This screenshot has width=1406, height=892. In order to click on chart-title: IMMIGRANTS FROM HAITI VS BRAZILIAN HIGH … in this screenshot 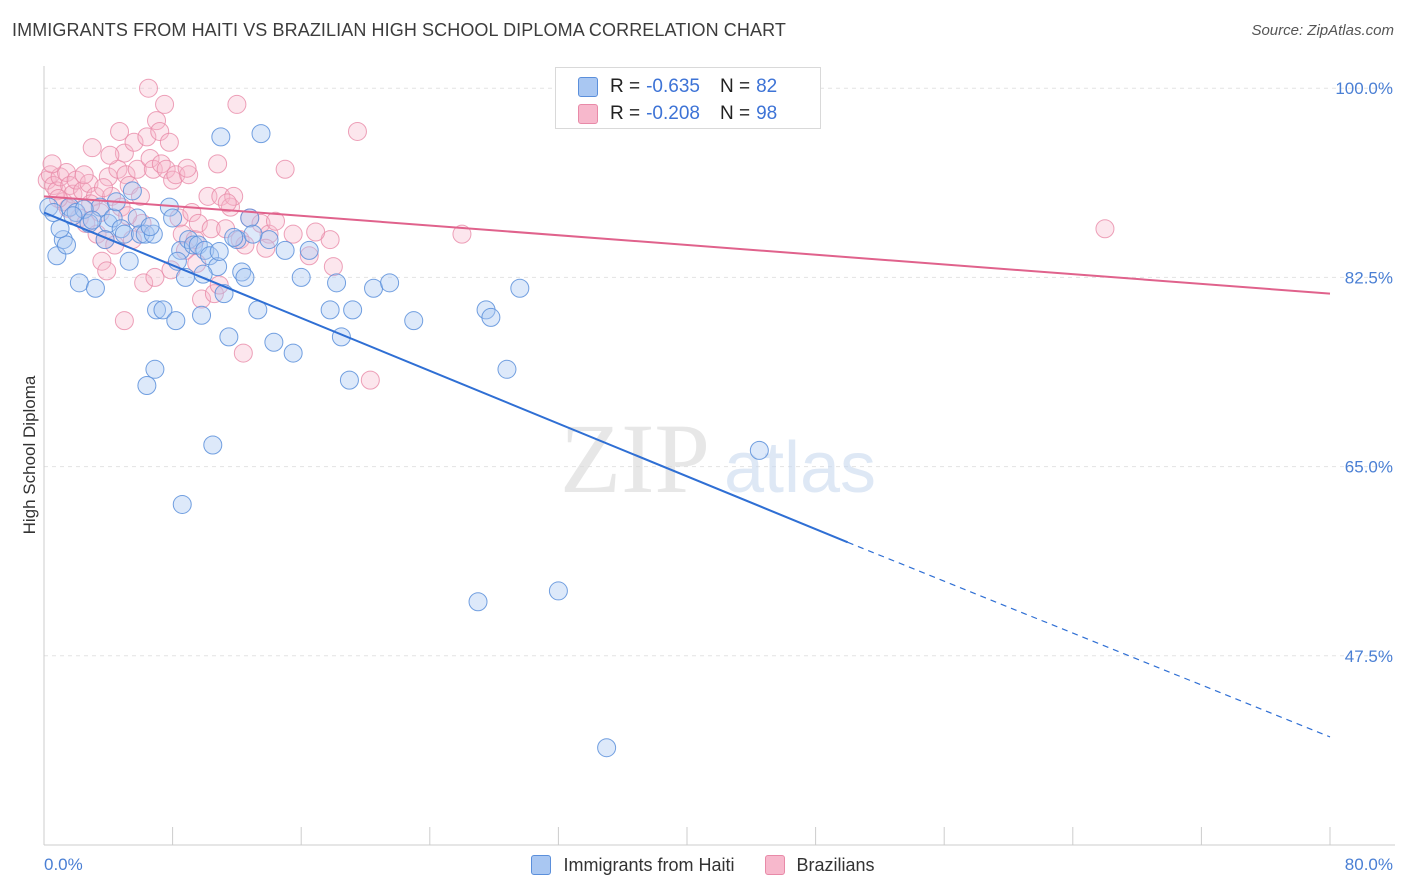, I will do `click(399, 30)`.